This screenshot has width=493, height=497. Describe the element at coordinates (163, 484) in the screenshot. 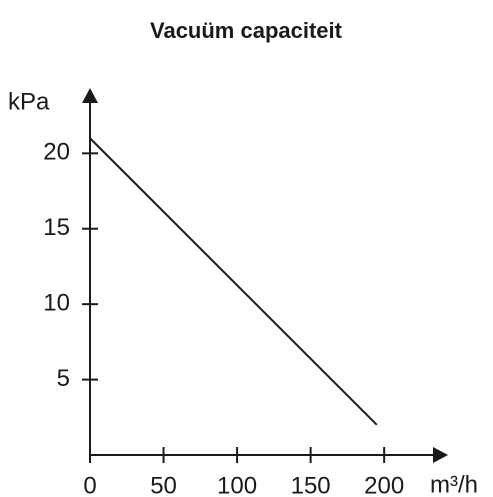

I see `x-tick-label: 50` at that location.